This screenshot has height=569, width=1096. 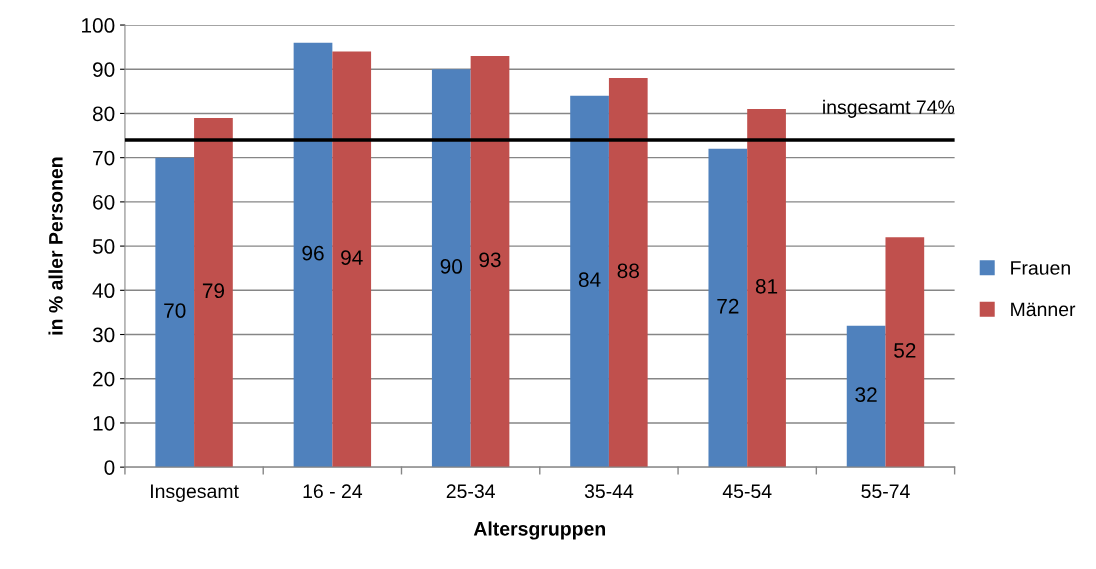 I want to click on data-label: 84, so click(x=589, y=280).